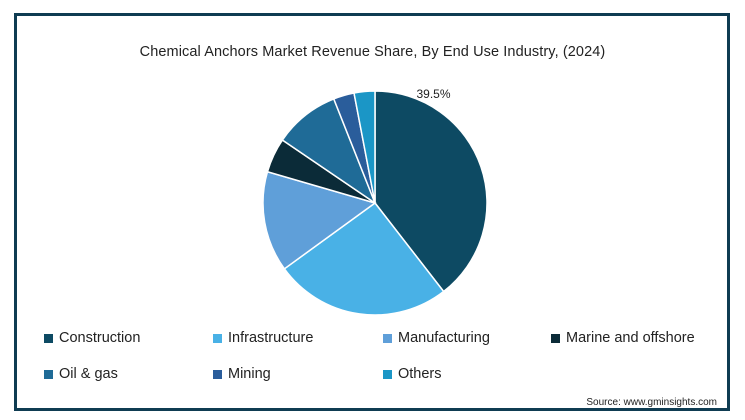 This screenshot has width=745, height=420. What do you see at coordinates (217, 374) in the screenshot?
I see `legend-swatch-mining` at bounding box center [217, 374].